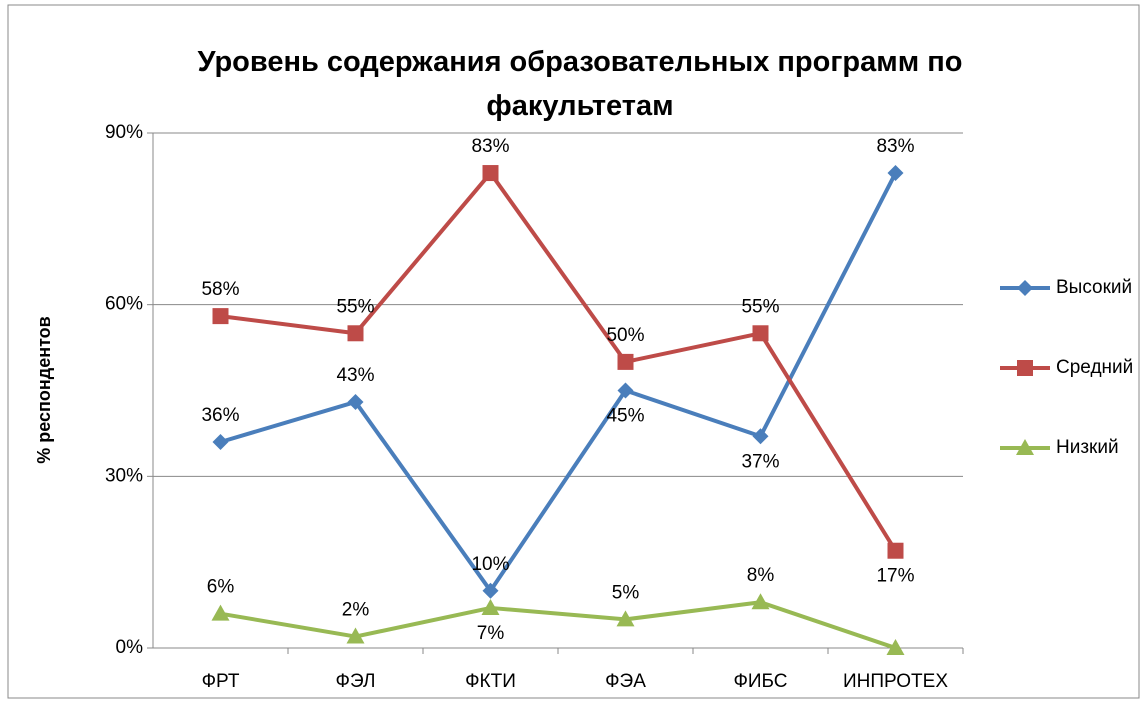  Describe the element at coordinates (760, 681) in the screenshot. I see `x-tick-label: ФИБС` at that location.